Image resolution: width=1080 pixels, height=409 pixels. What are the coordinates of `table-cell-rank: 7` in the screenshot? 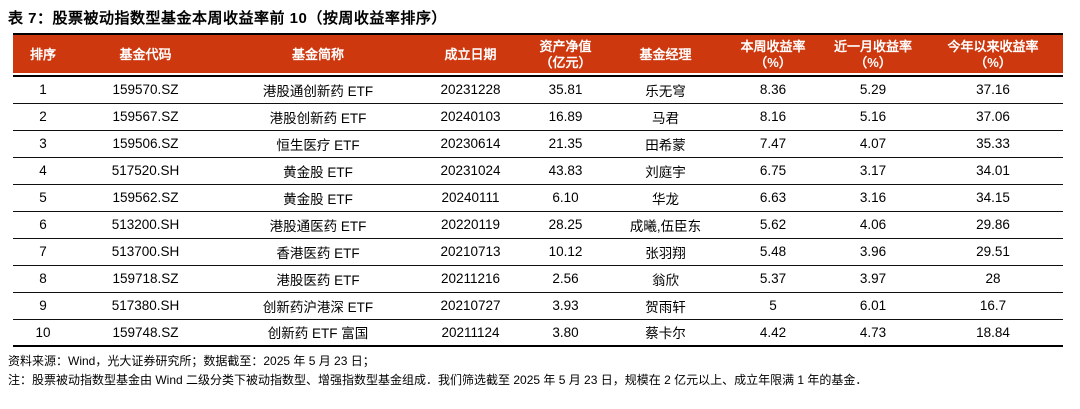 It's located at (43, 252).